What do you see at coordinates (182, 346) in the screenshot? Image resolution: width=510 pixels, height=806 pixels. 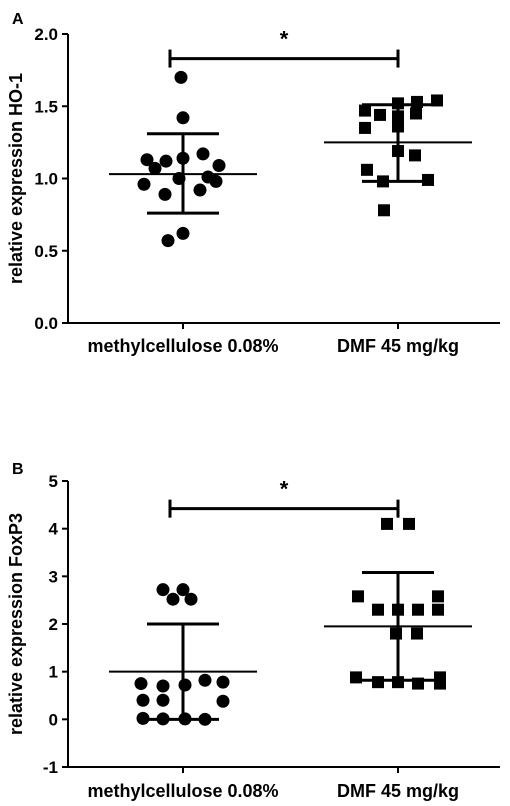 I see `panel-a-category-label: methylcellulose 0.08%` at bounding box center [182, 346].